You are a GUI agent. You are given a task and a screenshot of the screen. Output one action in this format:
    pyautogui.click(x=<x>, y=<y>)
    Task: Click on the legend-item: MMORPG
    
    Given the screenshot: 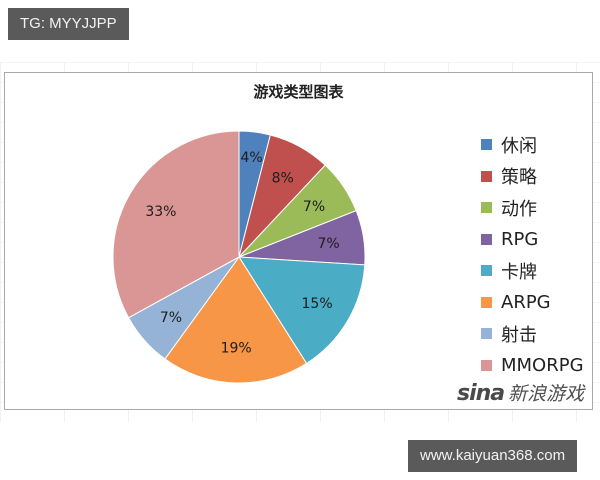 What is the action you would take?
    pyautogui.click(x=532, y=366)
    